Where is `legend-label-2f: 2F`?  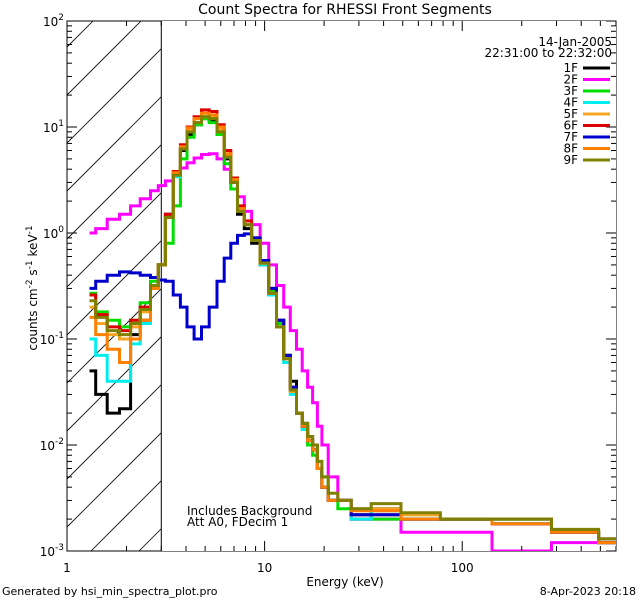 legend-label-2f: 2F is located at coordinates (570, 80).